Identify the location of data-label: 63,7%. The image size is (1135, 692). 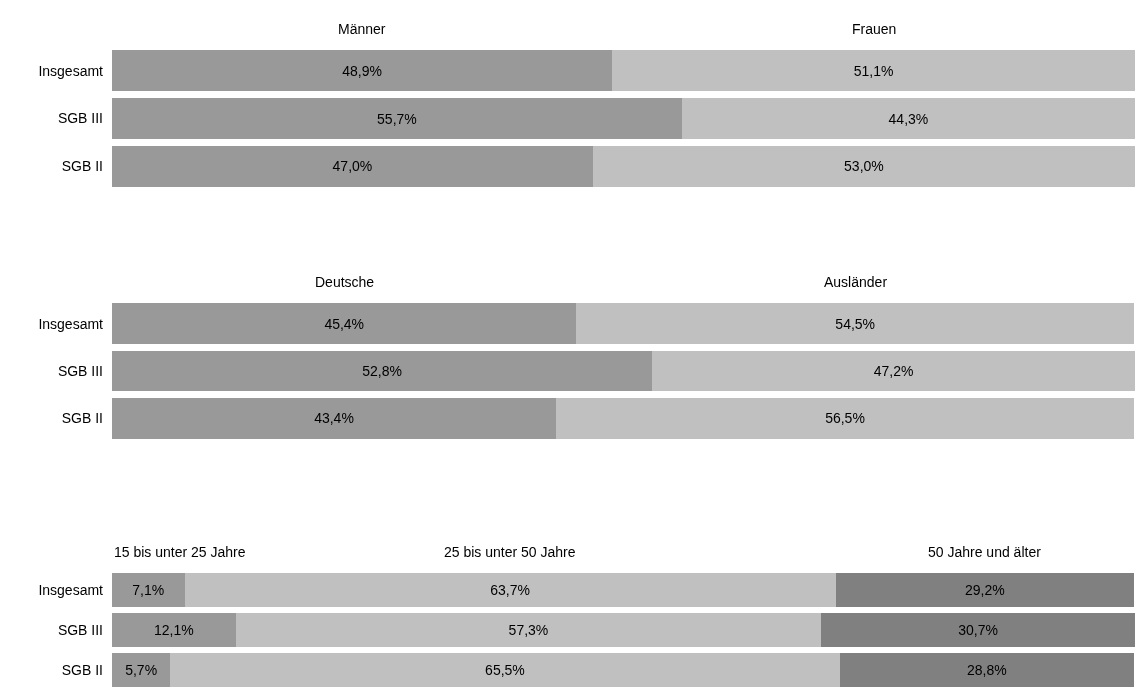
(510, 590).